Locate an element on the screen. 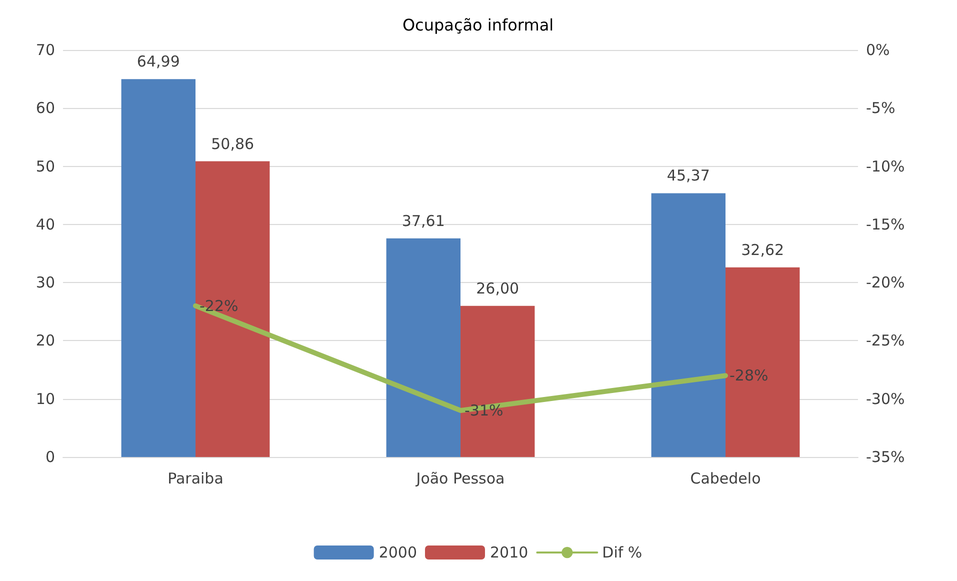 This screenshot has width=957, height=581. data-label: 37,61 is located at coordinates (423, 221).